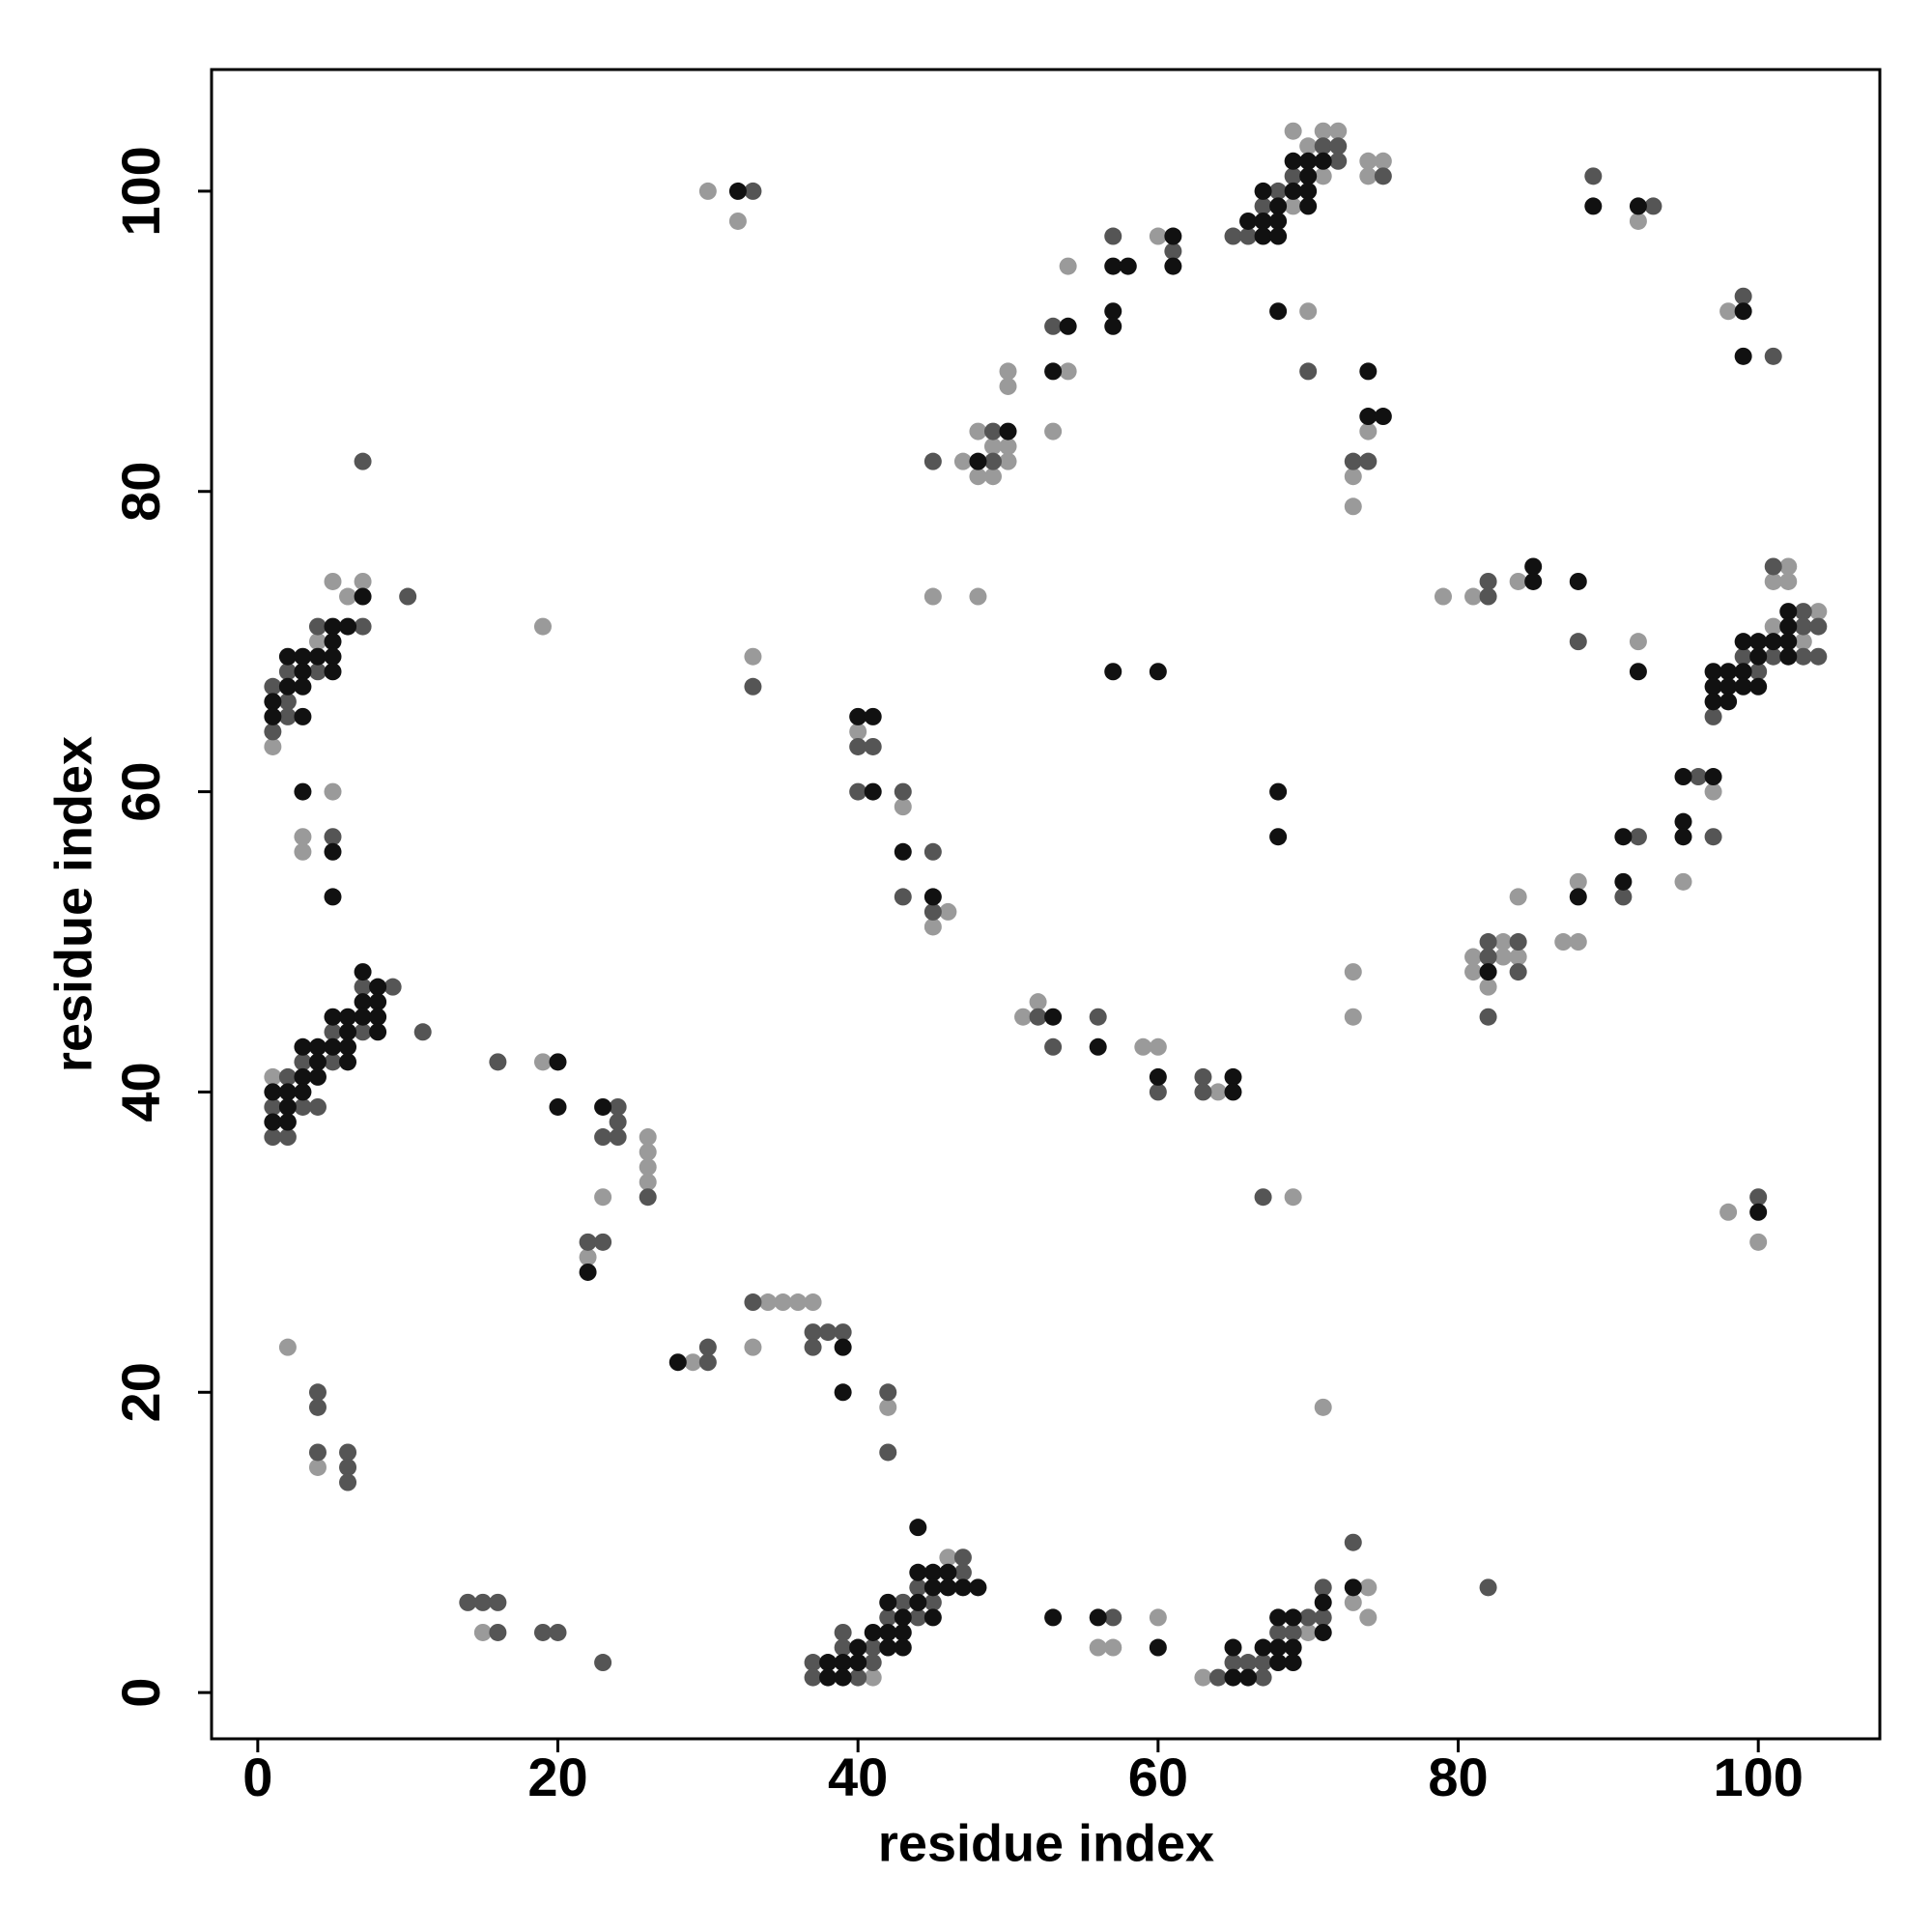  Describe the element at coordinates (557, 1777) in the screenshot. I see `x-tick-label: 20` at that location.